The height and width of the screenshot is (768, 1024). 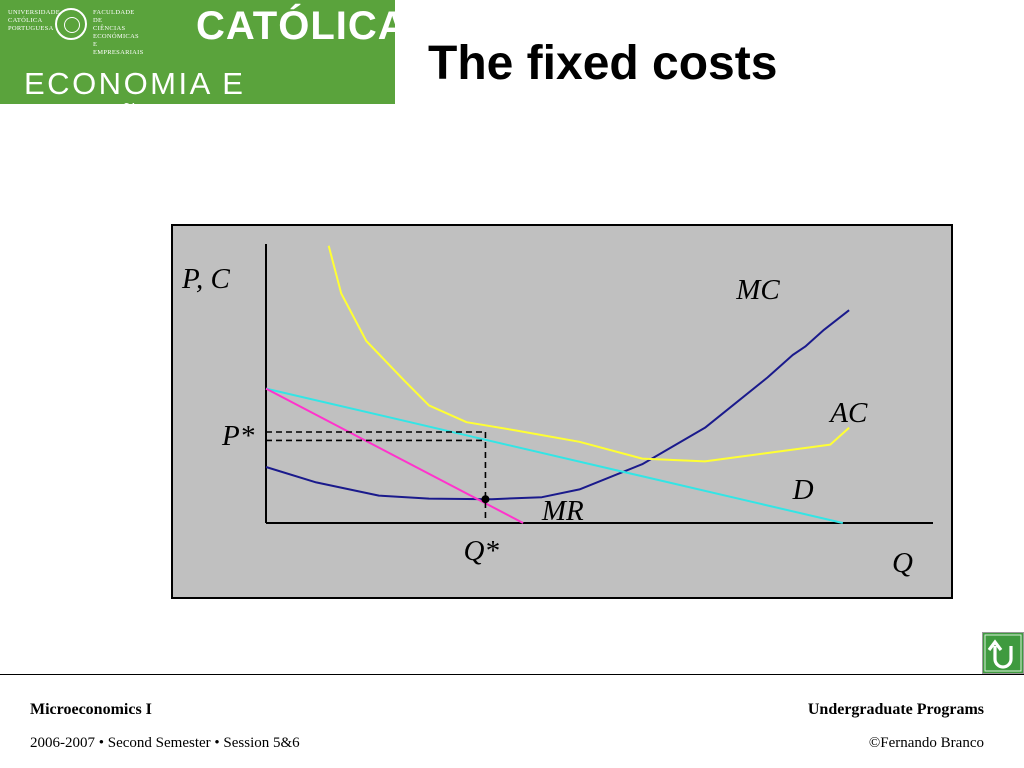 I want to click on curve-ac, so click(x=588, y=354).